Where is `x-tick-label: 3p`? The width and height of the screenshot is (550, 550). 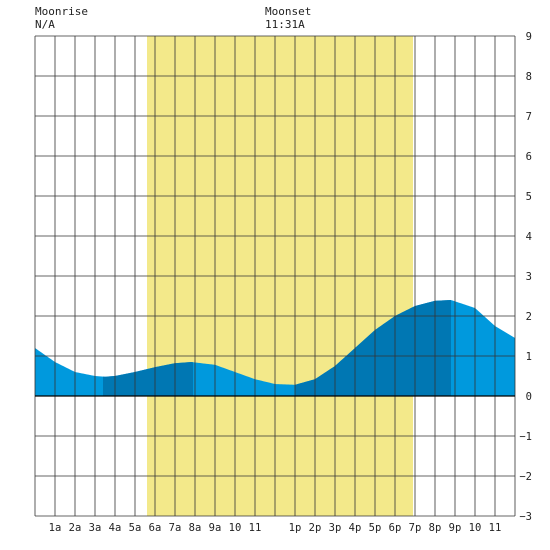
x-tick-label: 3p is located at coordinates (335, 528).